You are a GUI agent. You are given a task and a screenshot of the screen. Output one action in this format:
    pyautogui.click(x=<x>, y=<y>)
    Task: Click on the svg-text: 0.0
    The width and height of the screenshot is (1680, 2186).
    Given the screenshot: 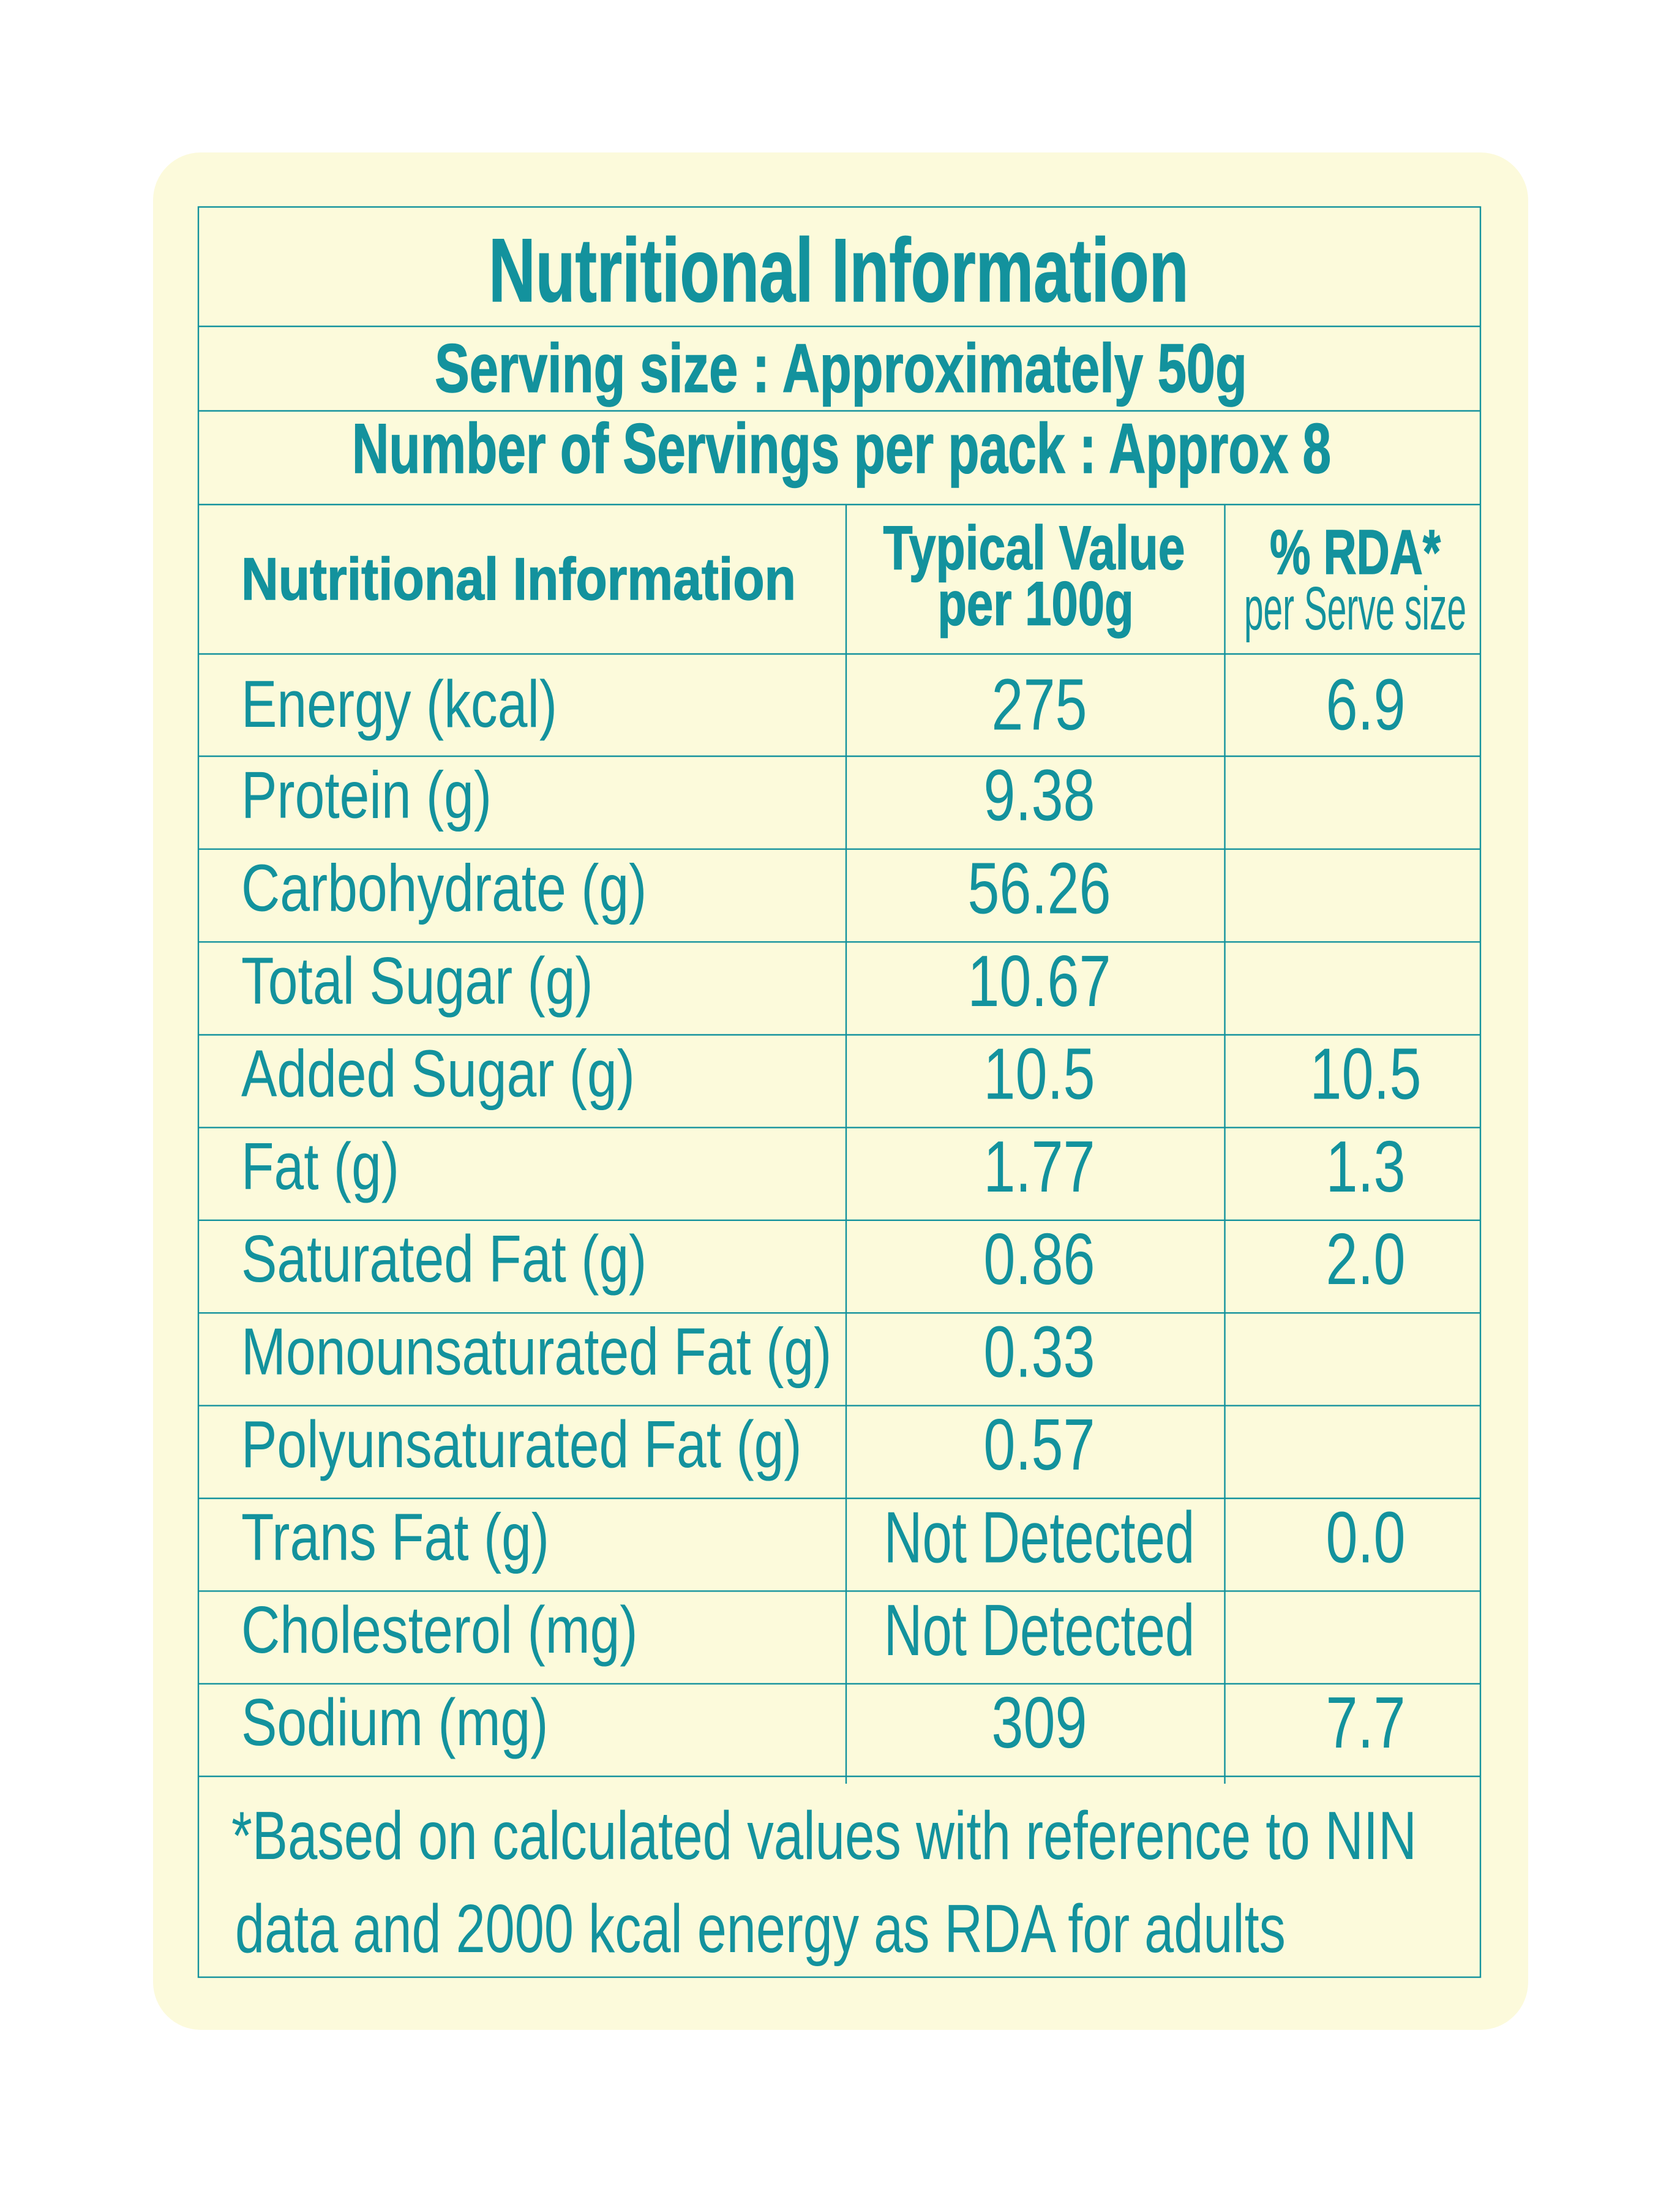 What is the action you would take?
    pyautogui.click(x=1365, y=1538)
    